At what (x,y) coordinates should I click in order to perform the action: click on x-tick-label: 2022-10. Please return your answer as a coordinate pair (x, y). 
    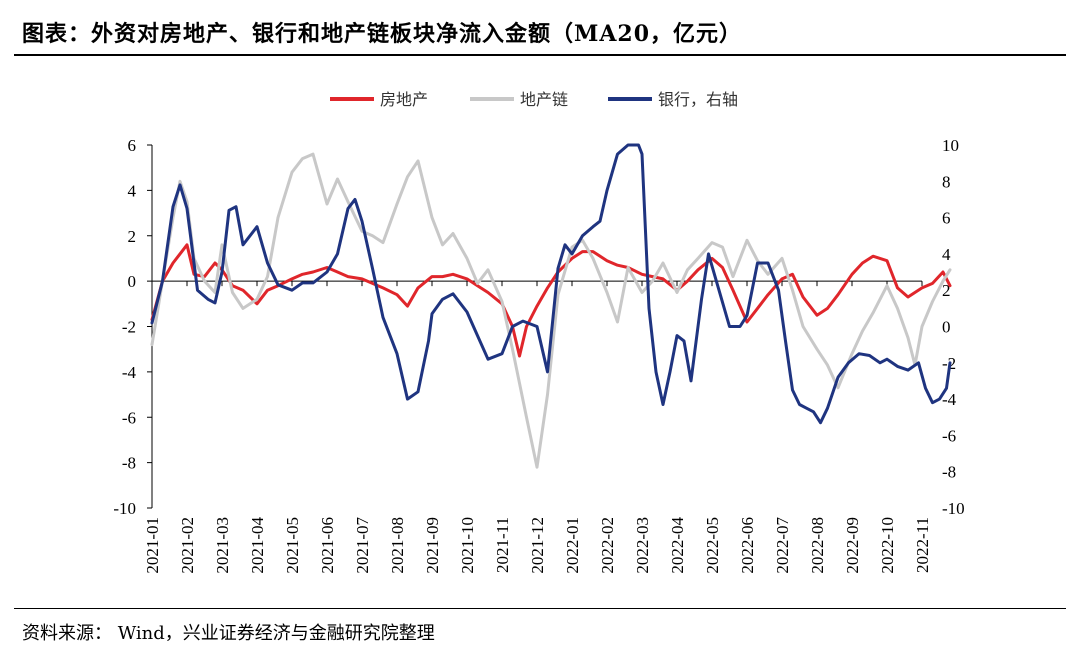
    Looking at the image, I should click on (887, 545).